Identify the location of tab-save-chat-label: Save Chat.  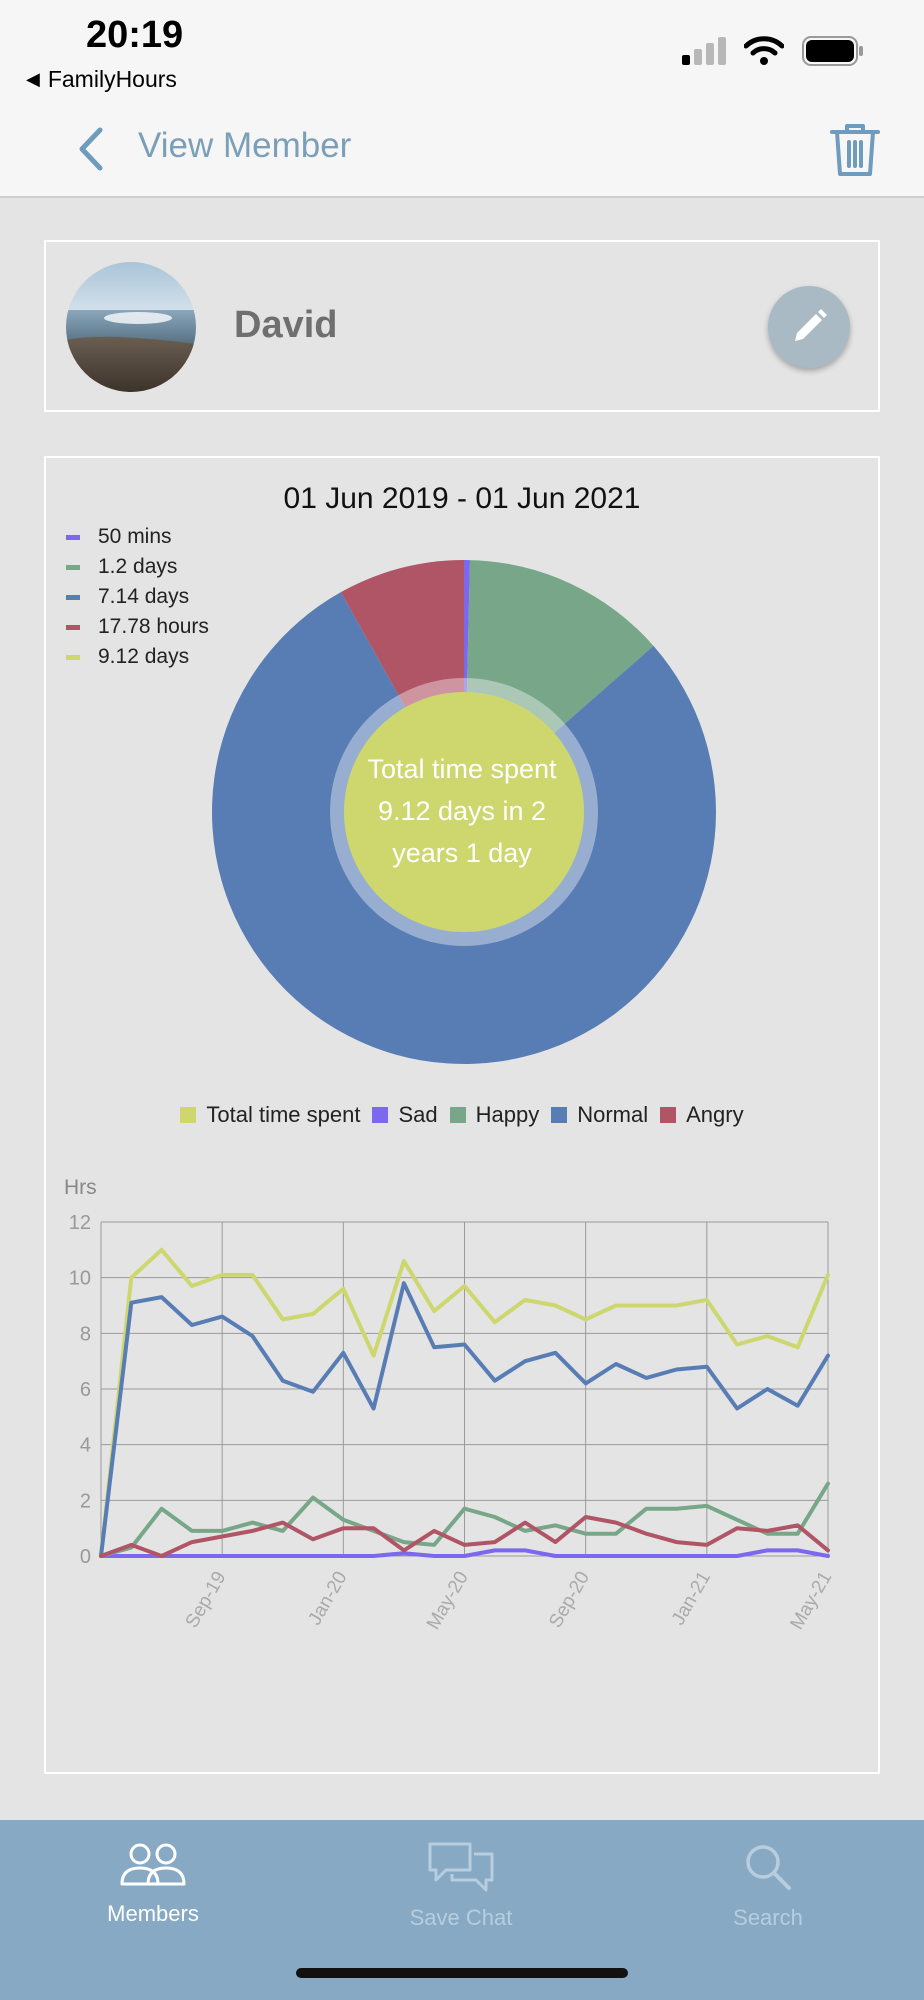
(461, 1917).